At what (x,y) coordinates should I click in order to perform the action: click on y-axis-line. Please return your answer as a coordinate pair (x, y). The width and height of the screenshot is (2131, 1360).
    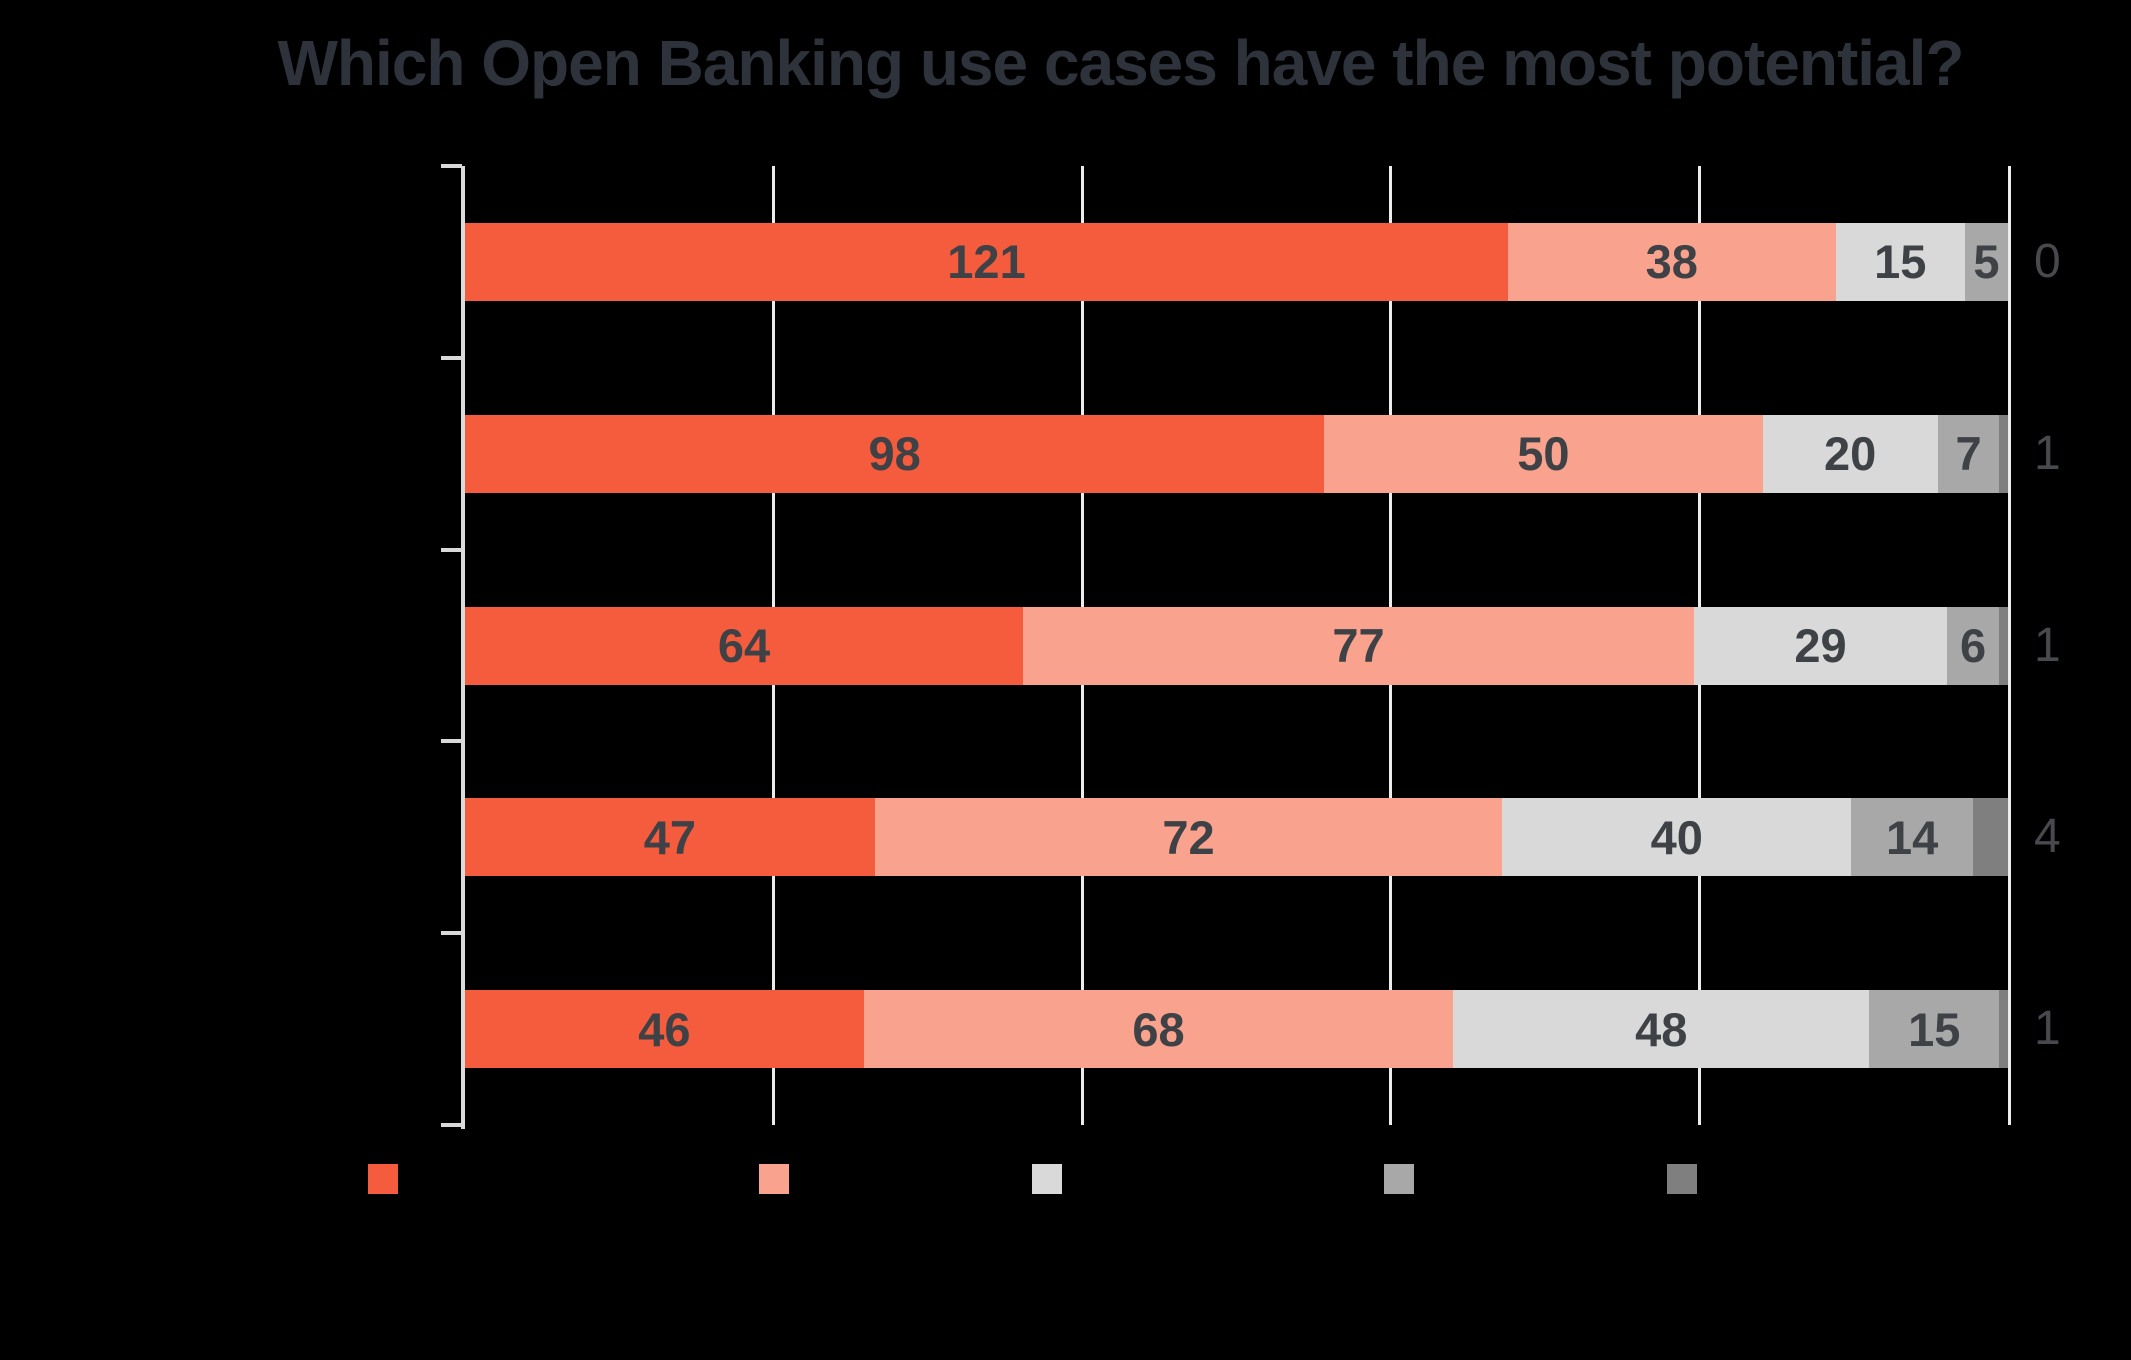
    Looking at the image, I should click on (463, 647).